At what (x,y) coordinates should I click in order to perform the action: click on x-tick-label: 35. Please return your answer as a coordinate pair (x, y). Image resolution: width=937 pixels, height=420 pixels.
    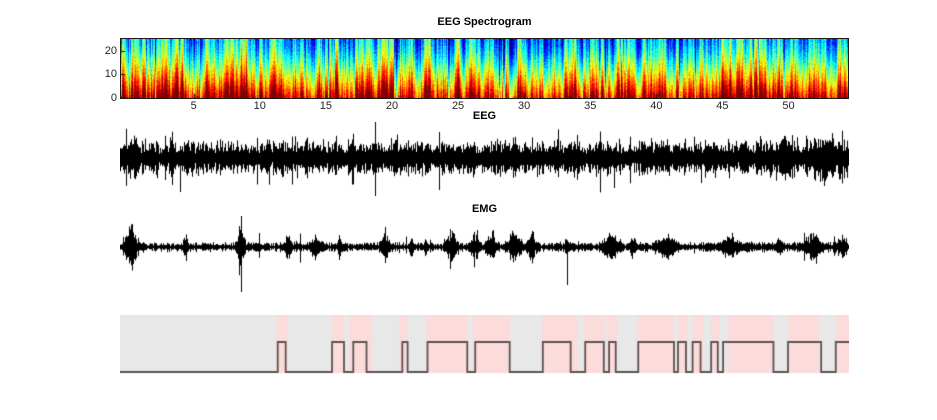
    Looking at the image, I should click on (590, 106).